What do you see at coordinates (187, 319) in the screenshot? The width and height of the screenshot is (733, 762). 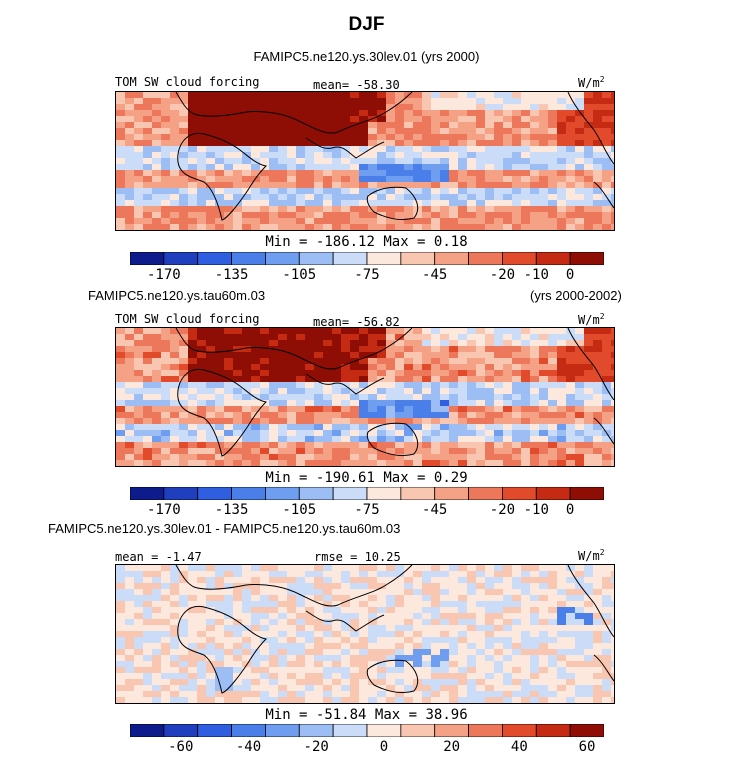 I see `panel2-variable-label: TOM SW cloud forcing` at bounding box center [187, 319].